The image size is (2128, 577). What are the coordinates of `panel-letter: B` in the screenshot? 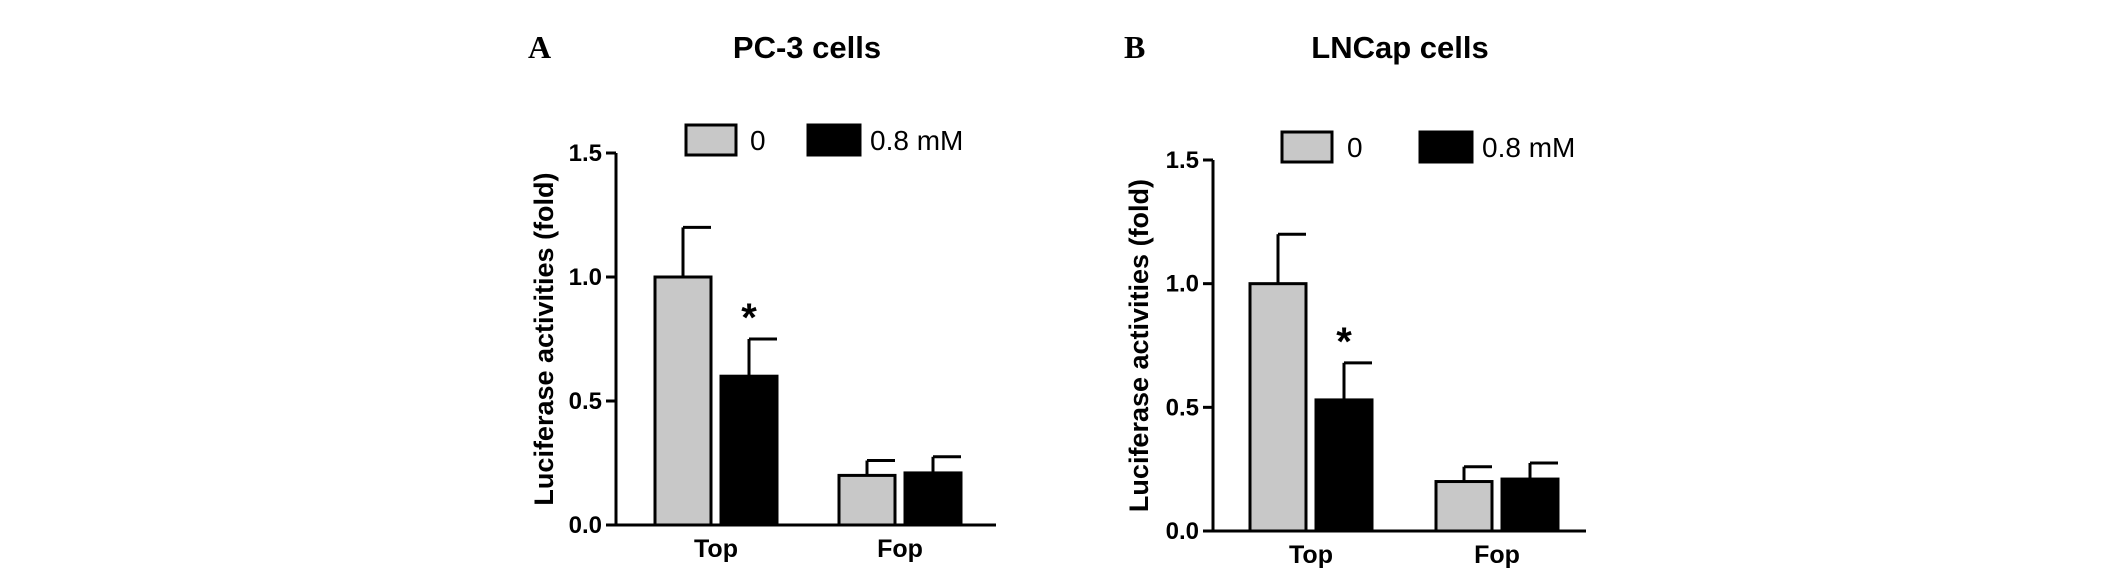 It's located at (1134, 47).